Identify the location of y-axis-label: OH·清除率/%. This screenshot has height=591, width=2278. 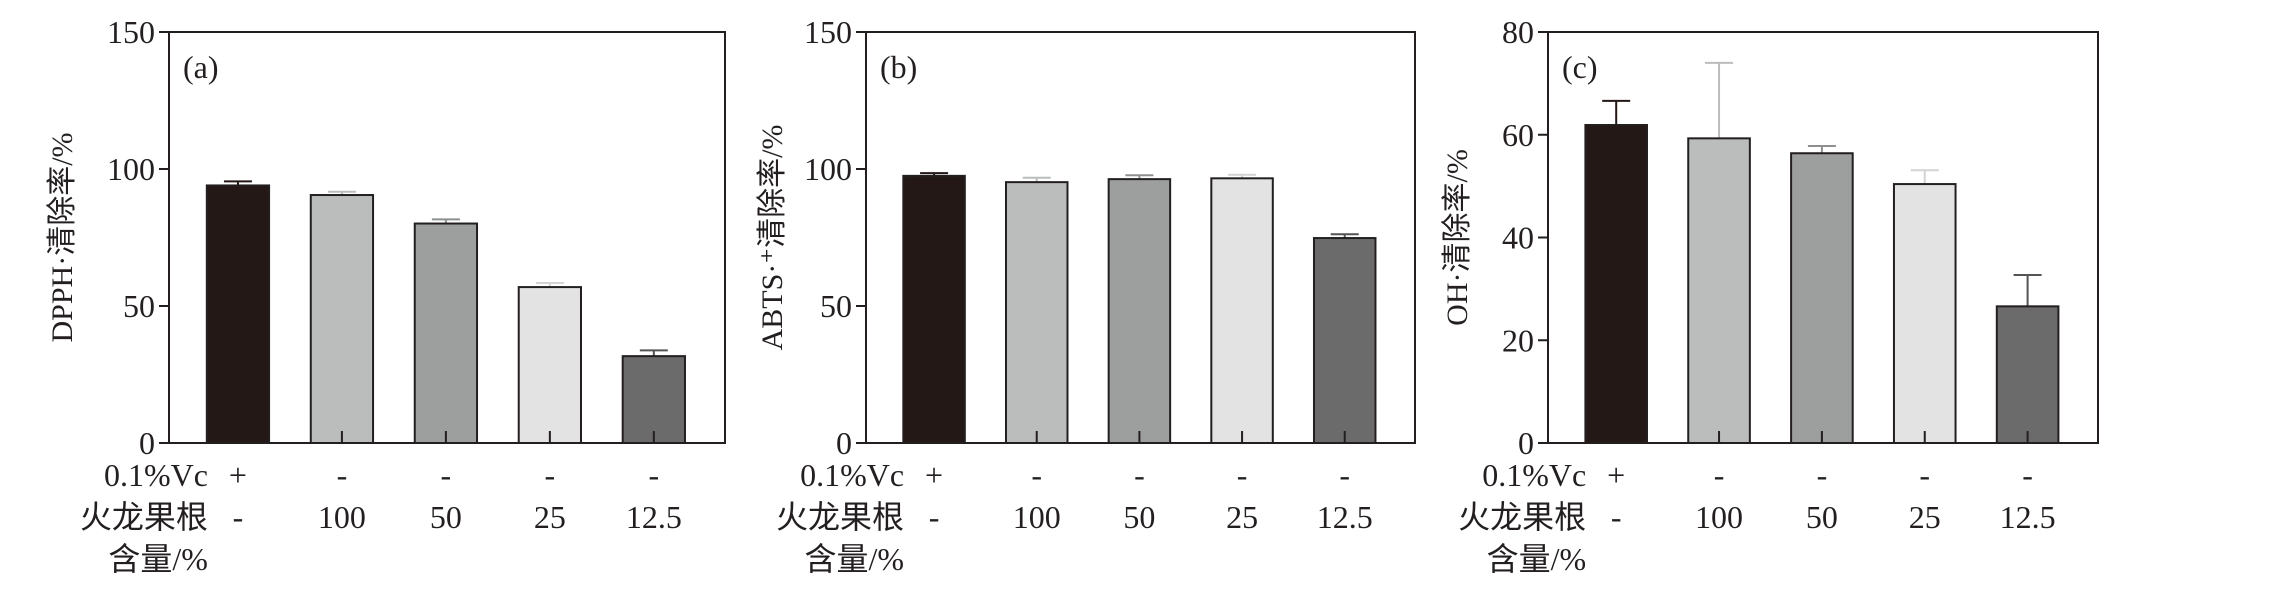
(1457, 237).